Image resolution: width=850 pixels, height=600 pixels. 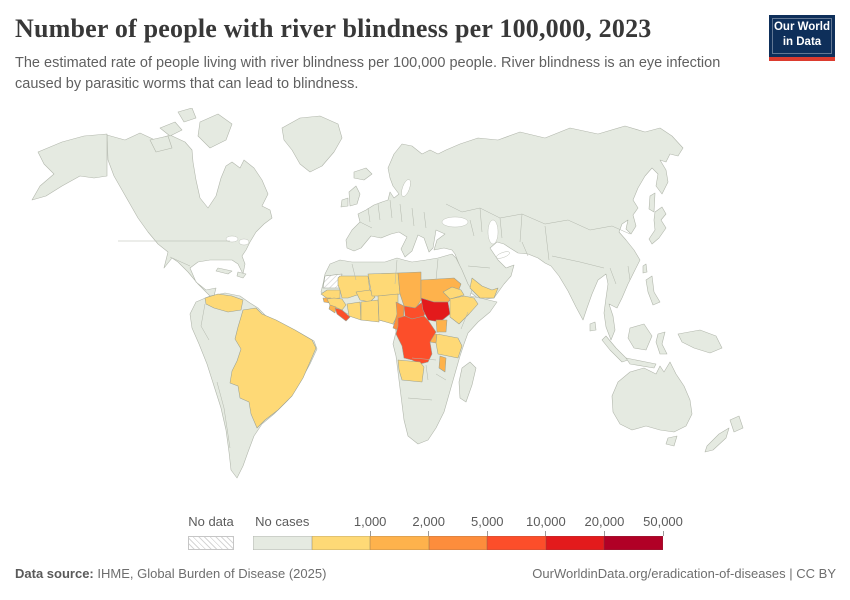 I want to click on legend-no-data: No data, so click(x=211, y=532).